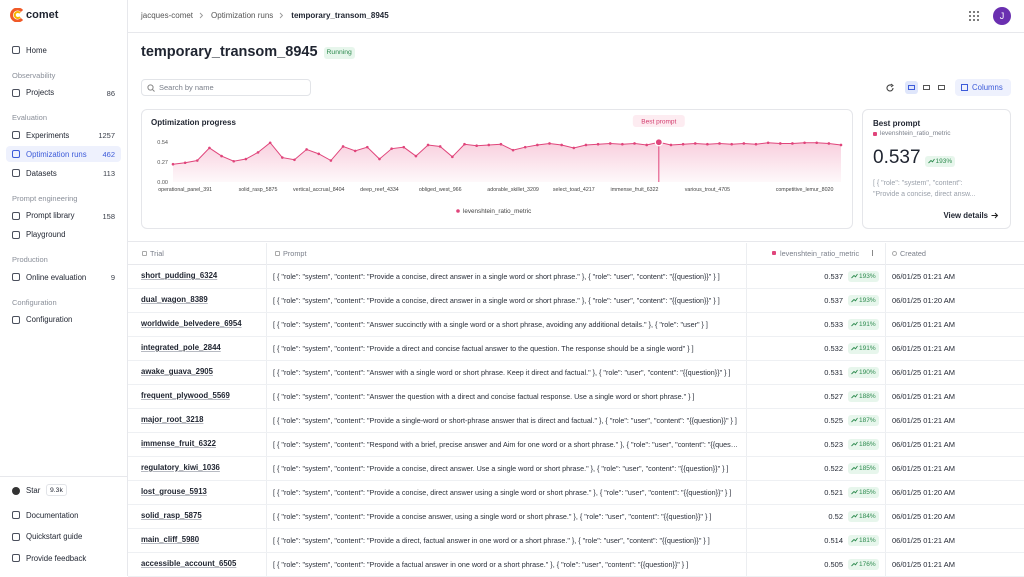  I want to click on columns-button: Columns, so click(983, 87).